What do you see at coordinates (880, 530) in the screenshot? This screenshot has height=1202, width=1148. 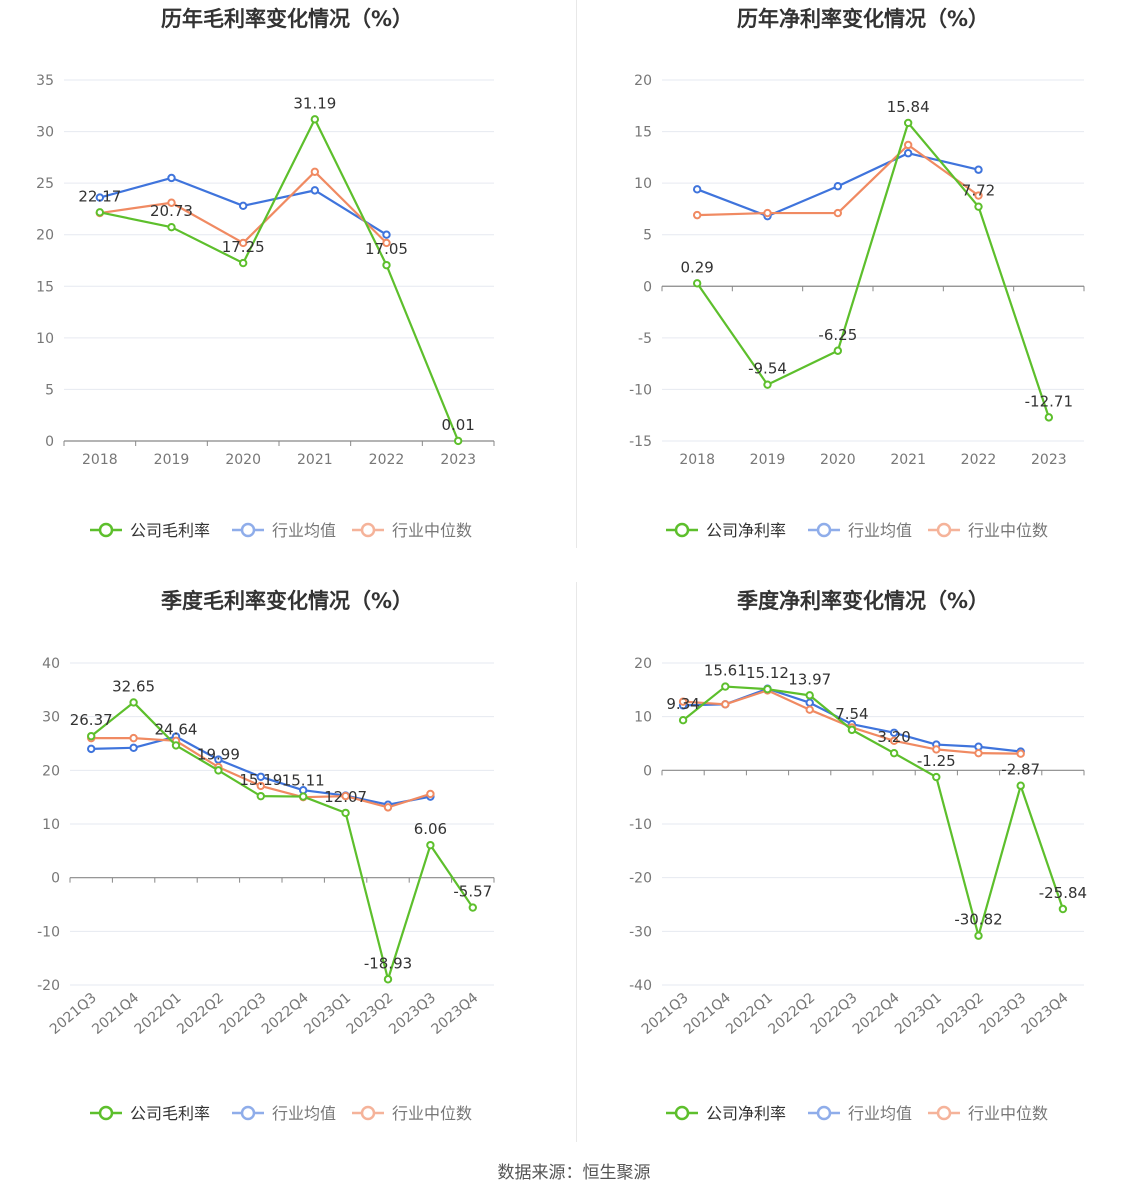 I see `svg-text: 行业均值` at bounding box center [880, 530].